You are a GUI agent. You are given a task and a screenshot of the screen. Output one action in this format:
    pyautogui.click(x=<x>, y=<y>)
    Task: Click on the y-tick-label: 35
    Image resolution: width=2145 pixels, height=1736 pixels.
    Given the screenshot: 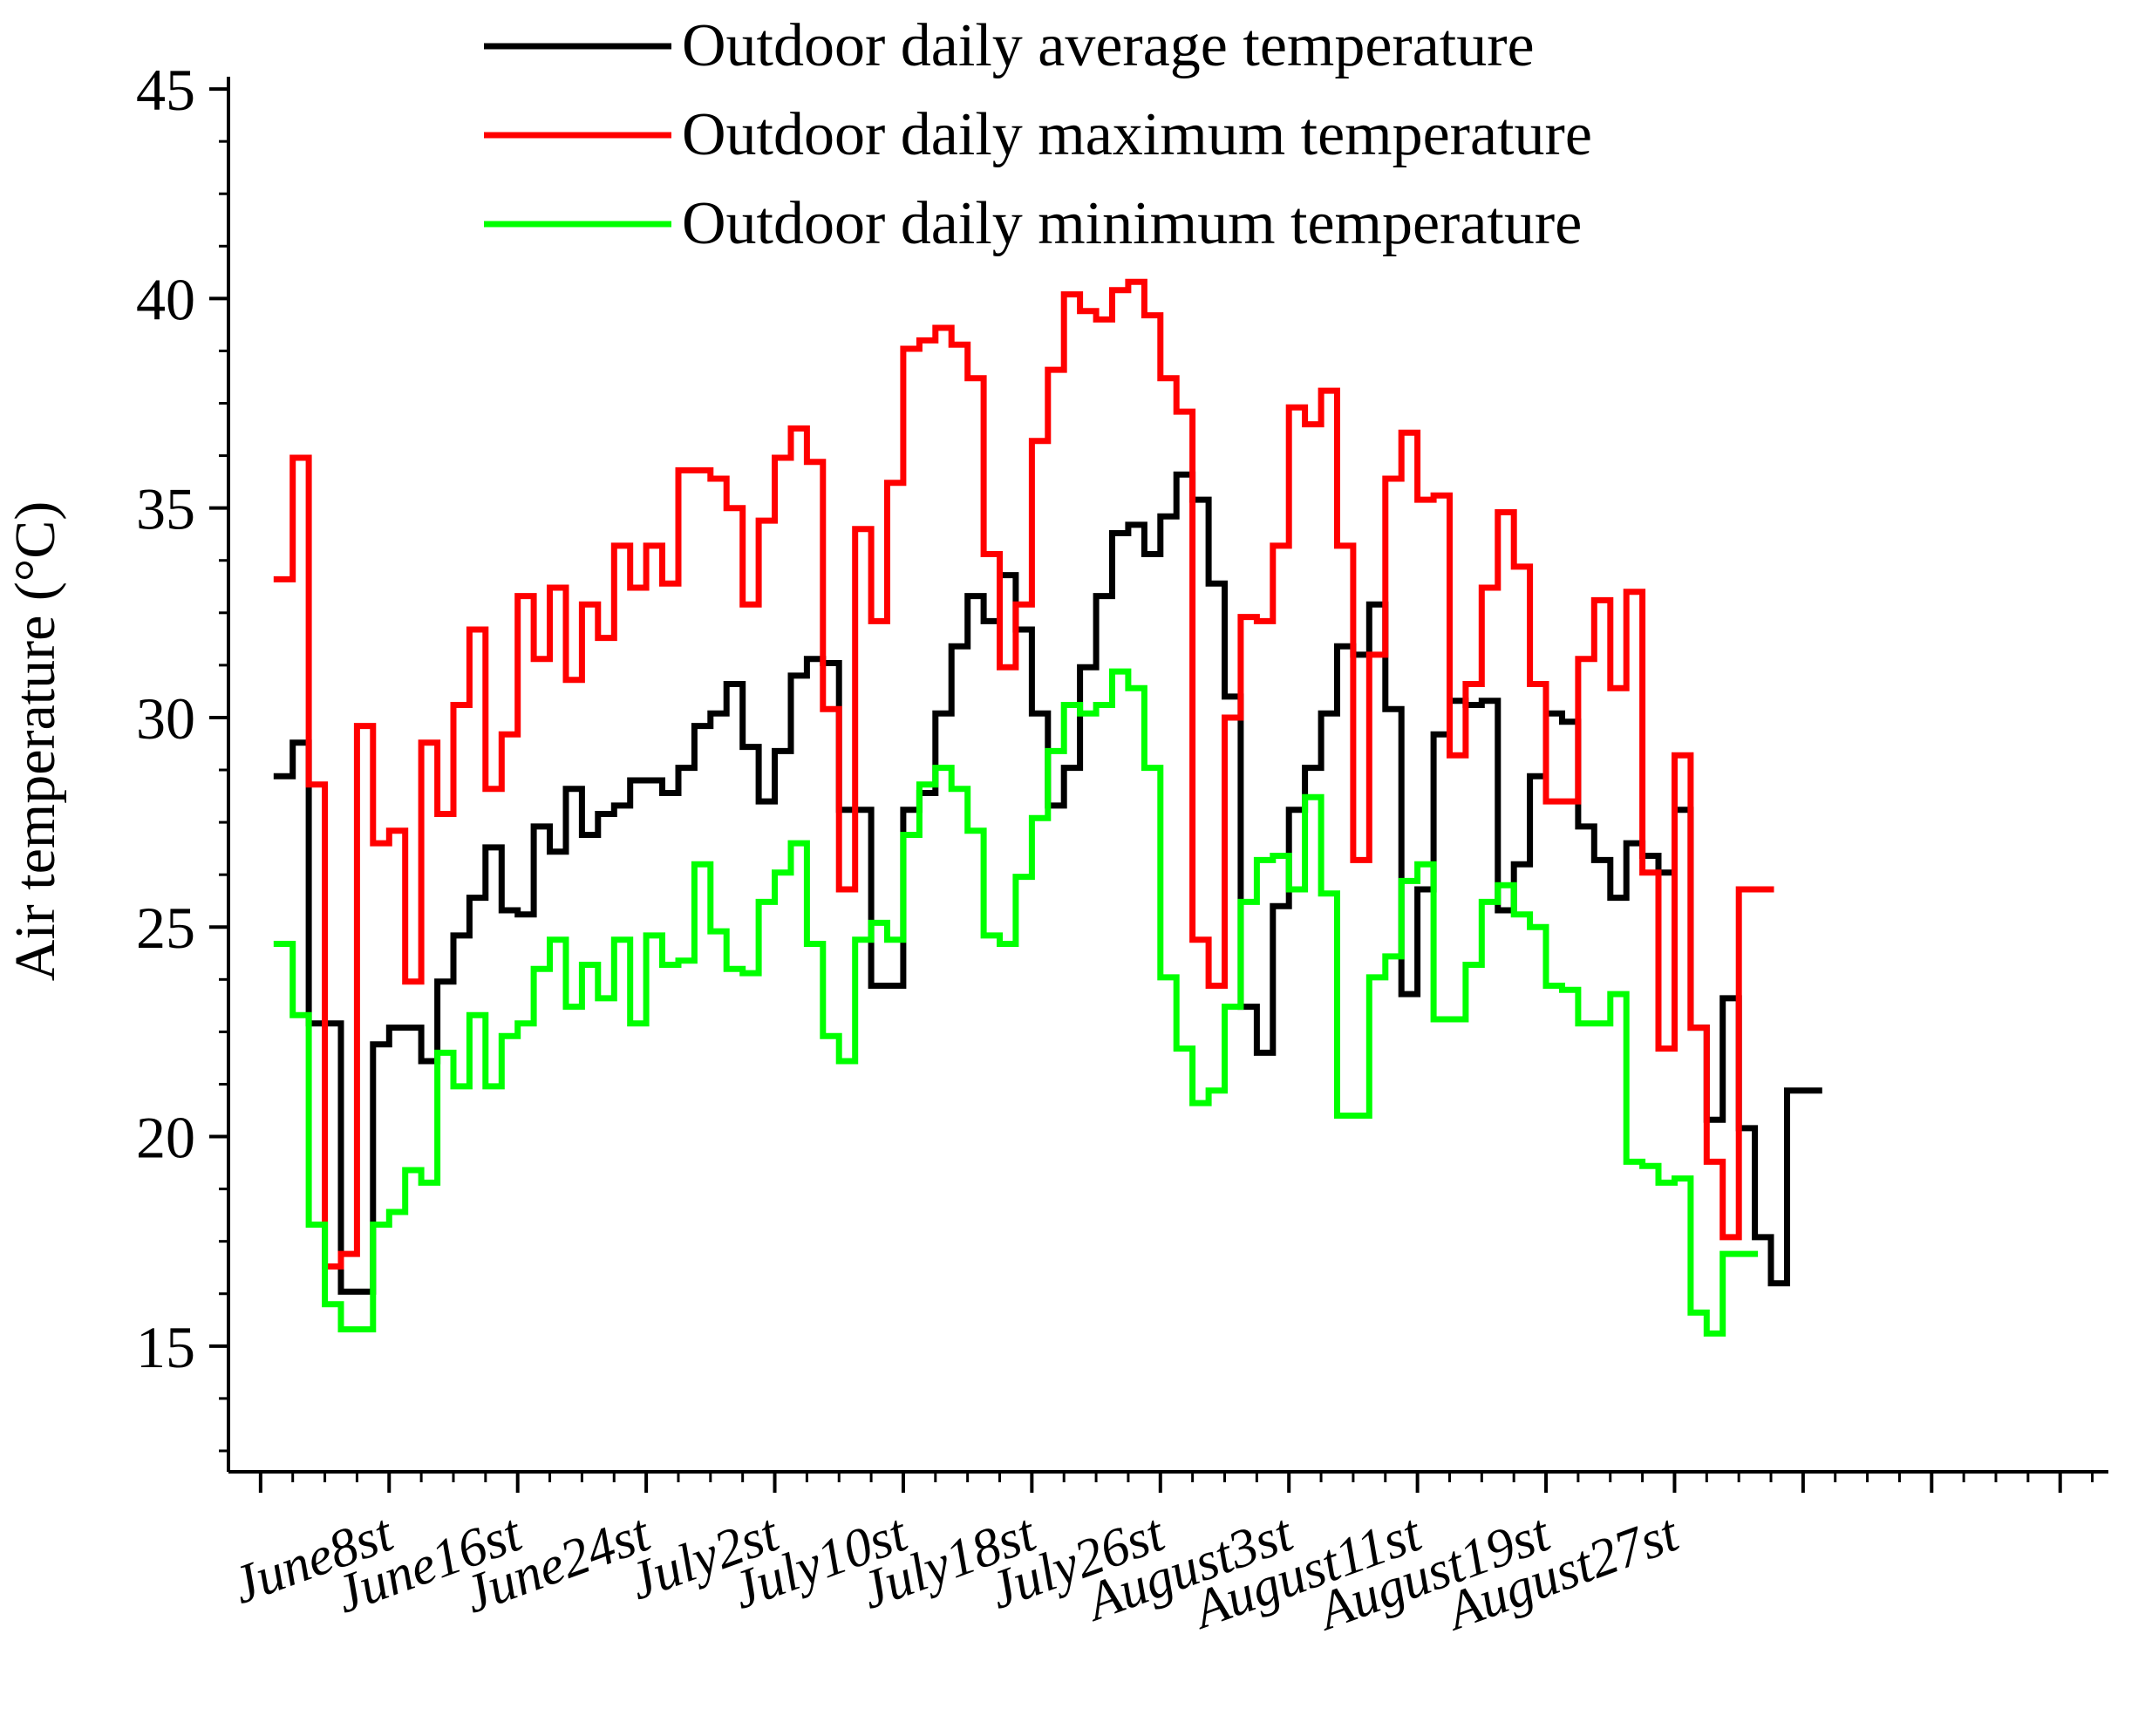 What is the action you would take?
    pyautogui.click(x=165, y=509)
    